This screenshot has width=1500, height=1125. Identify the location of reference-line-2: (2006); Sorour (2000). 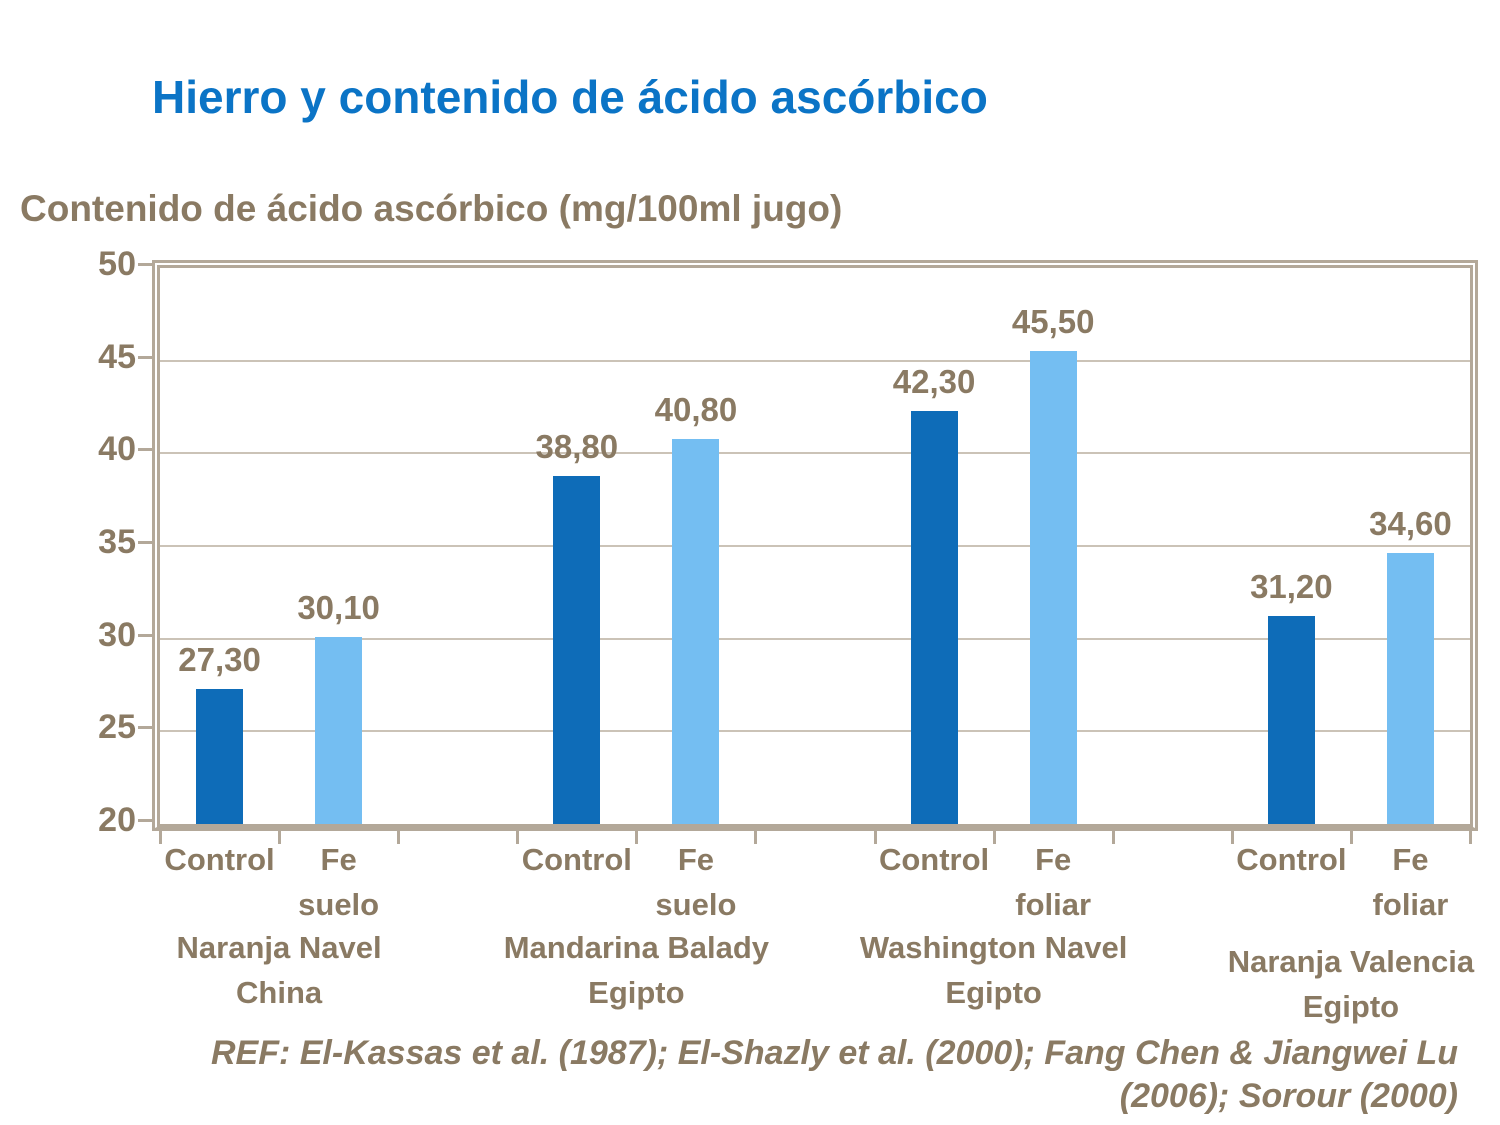
(1288, 1096).